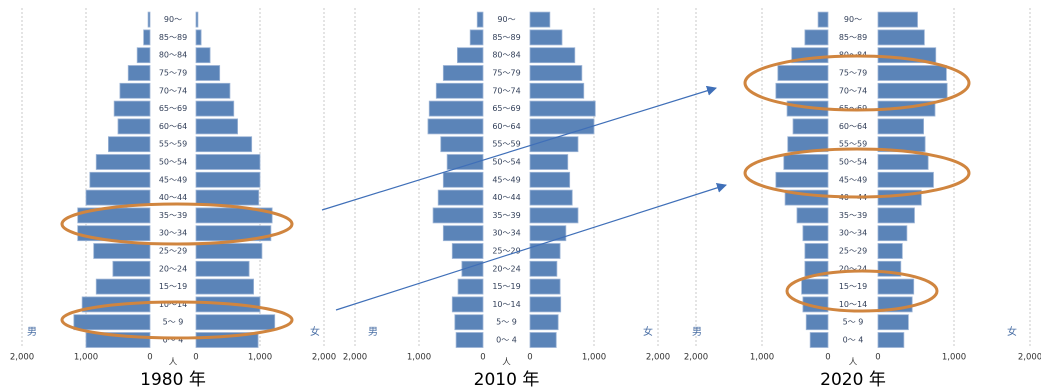 This screenshot has height=392, width=1041. I want to click on category-label: 25～29, so click(506, 251).